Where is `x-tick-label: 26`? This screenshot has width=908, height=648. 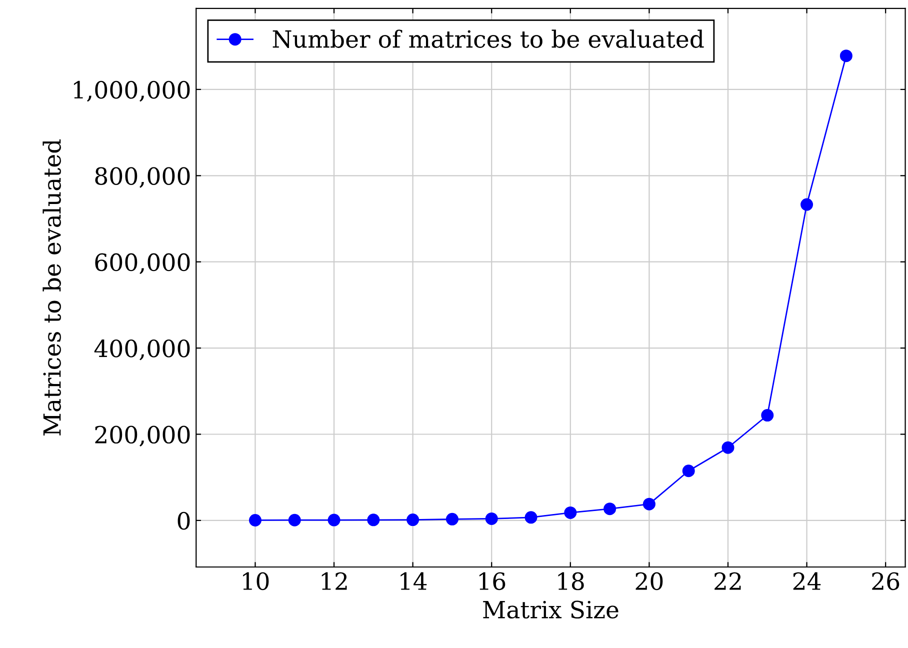 x-tick-label: 26 is located at coordinates (886, 581).